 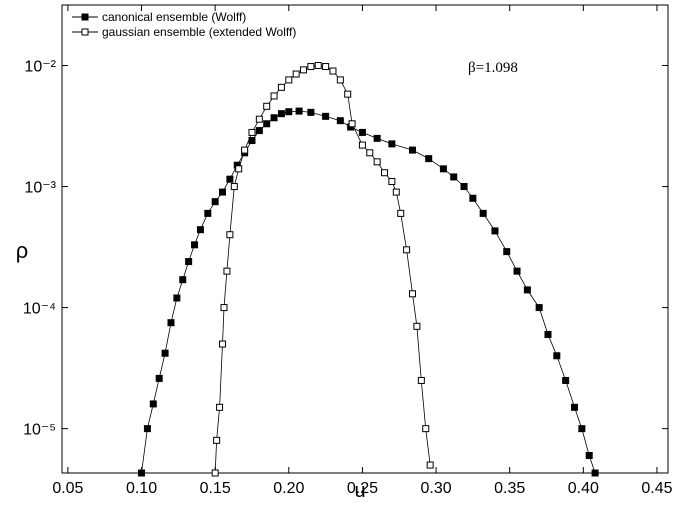 I want to click on x-tick-label: 0.35, so click(x=509, y=488).